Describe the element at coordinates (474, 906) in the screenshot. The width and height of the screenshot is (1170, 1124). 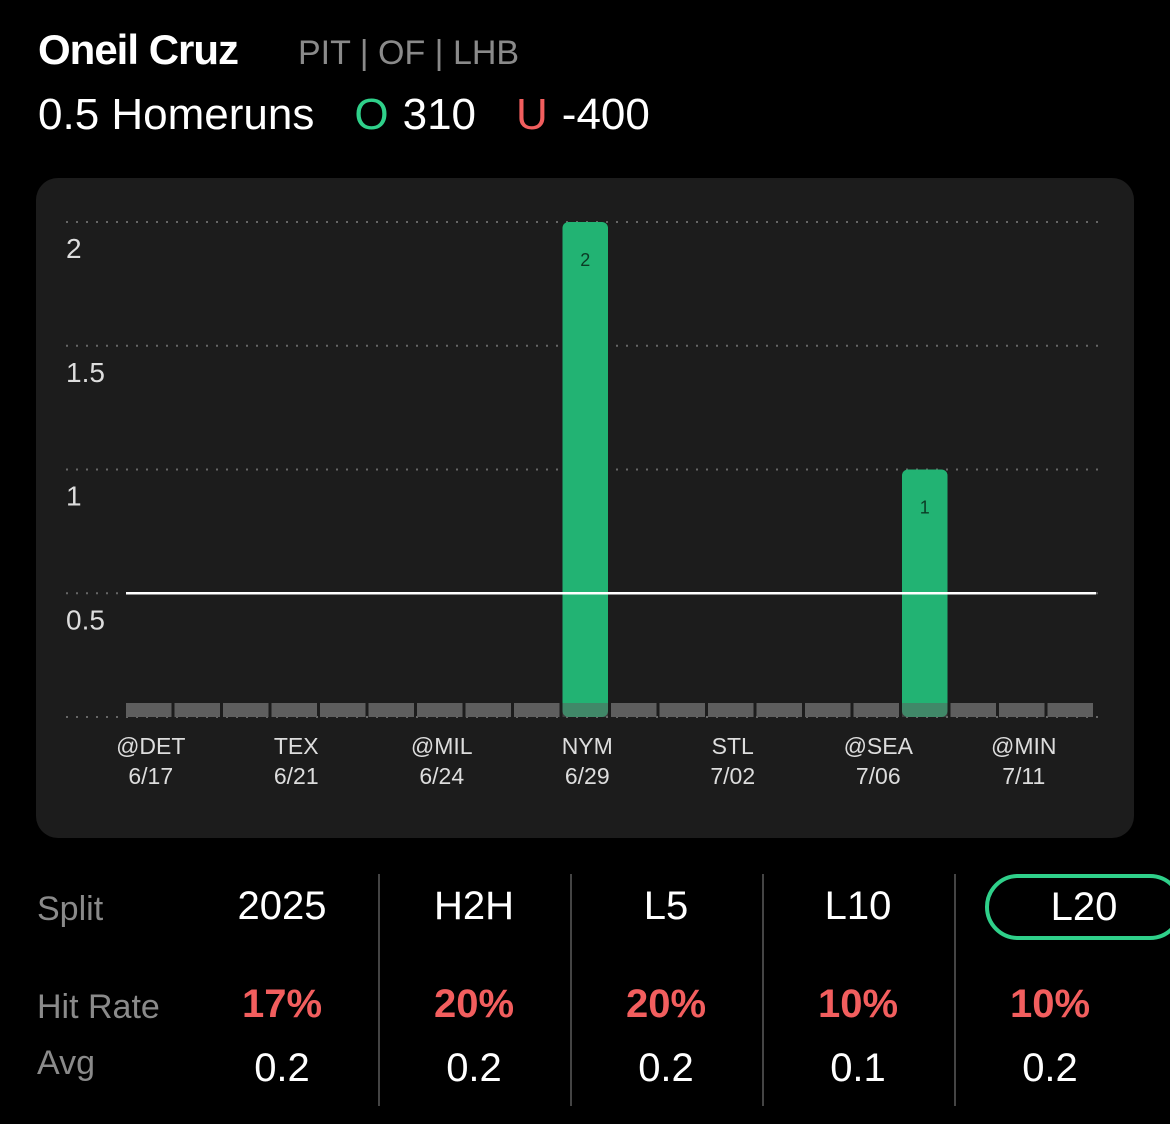
I see `split-tab: H2H` at that location.